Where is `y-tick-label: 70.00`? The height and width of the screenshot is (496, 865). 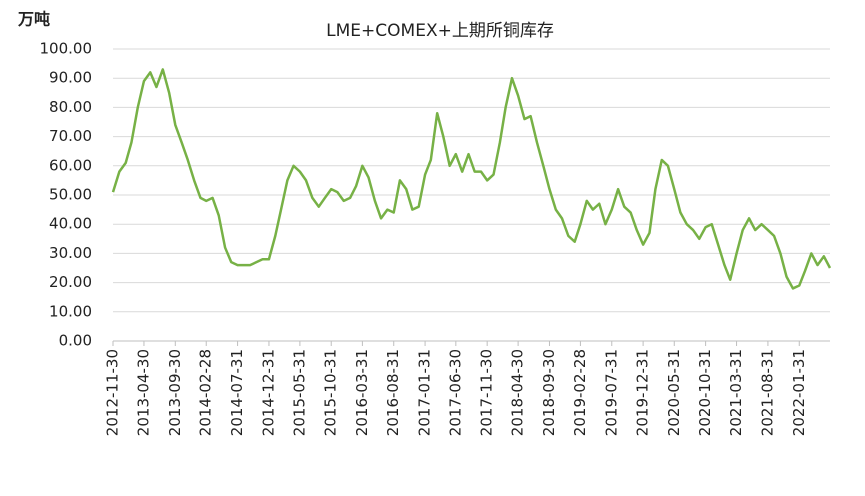
y-tick-label: 70.00 is located at coordinates (70, 136).